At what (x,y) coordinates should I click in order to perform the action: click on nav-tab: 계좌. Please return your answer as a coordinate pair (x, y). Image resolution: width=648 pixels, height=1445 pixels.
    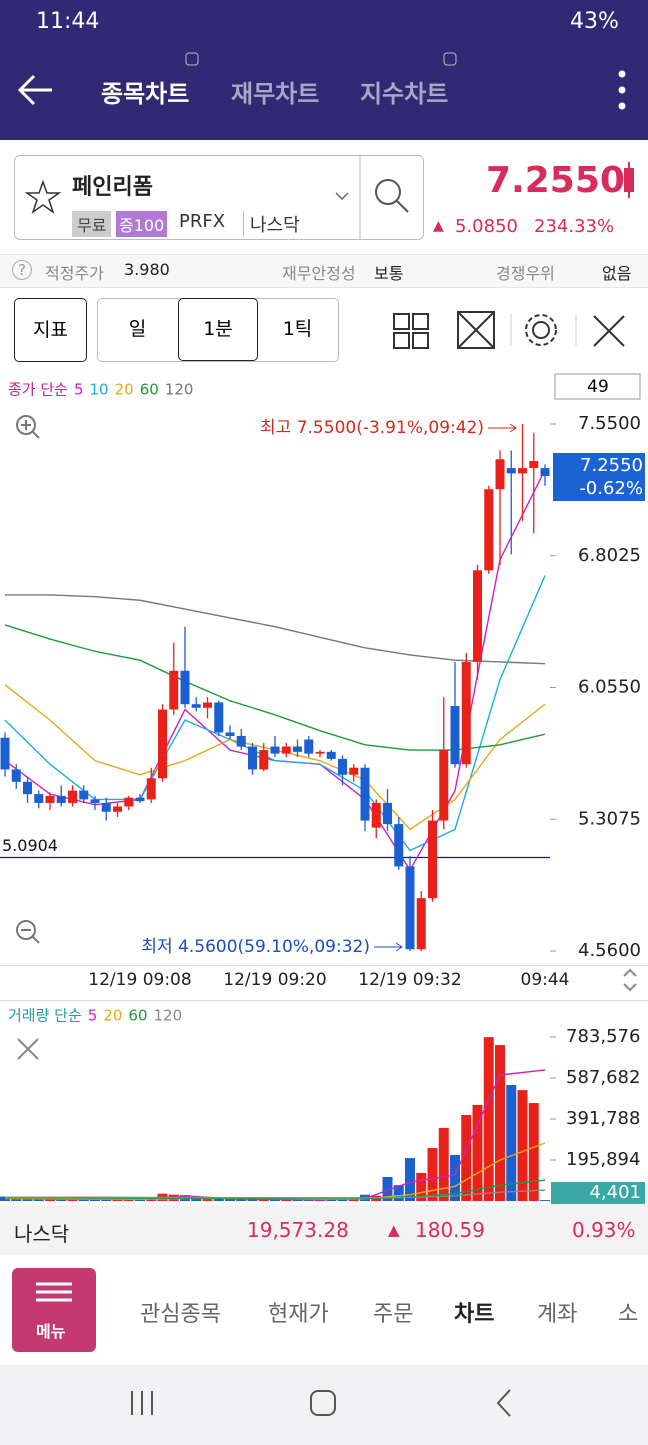
    Looking at the image, I should click on (557, 1314).